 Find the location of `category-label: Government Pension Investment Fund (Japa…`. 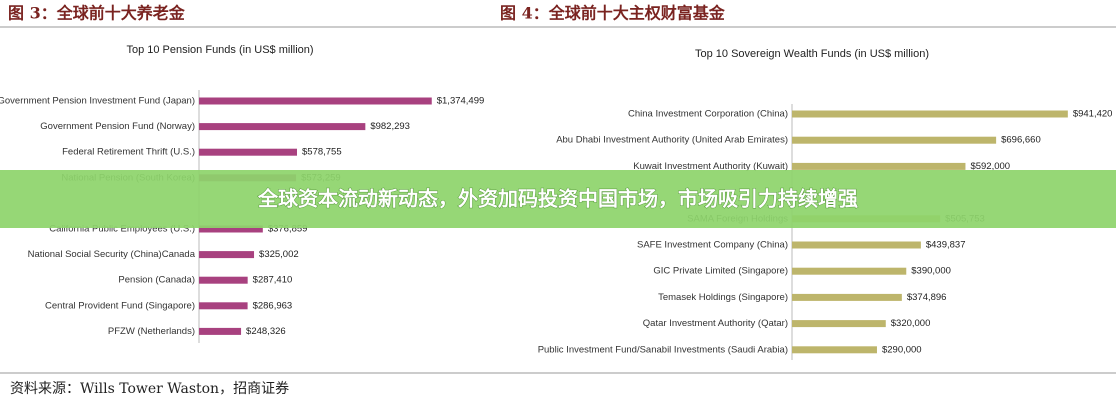

category-label: Government Pension Investment Fund (Japa… is located at coordinates (97, 101).